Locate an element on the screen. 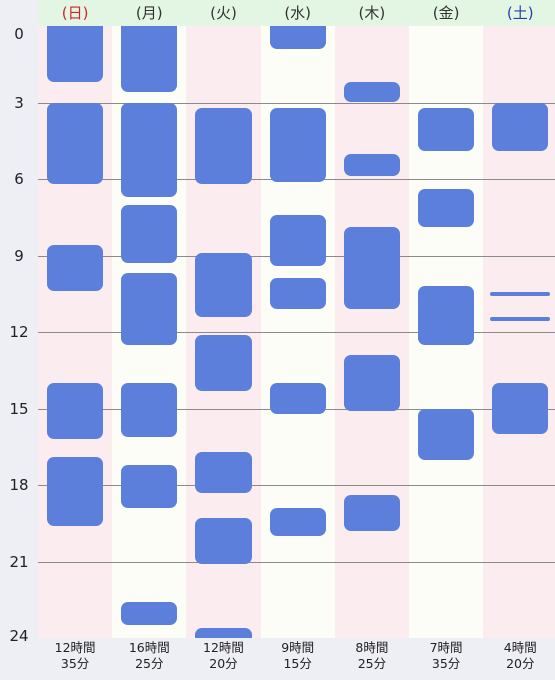 The width and height of the screenshot is (555, 680). day-total-1: 16時間 25分 is located at coordinates (149, 660).